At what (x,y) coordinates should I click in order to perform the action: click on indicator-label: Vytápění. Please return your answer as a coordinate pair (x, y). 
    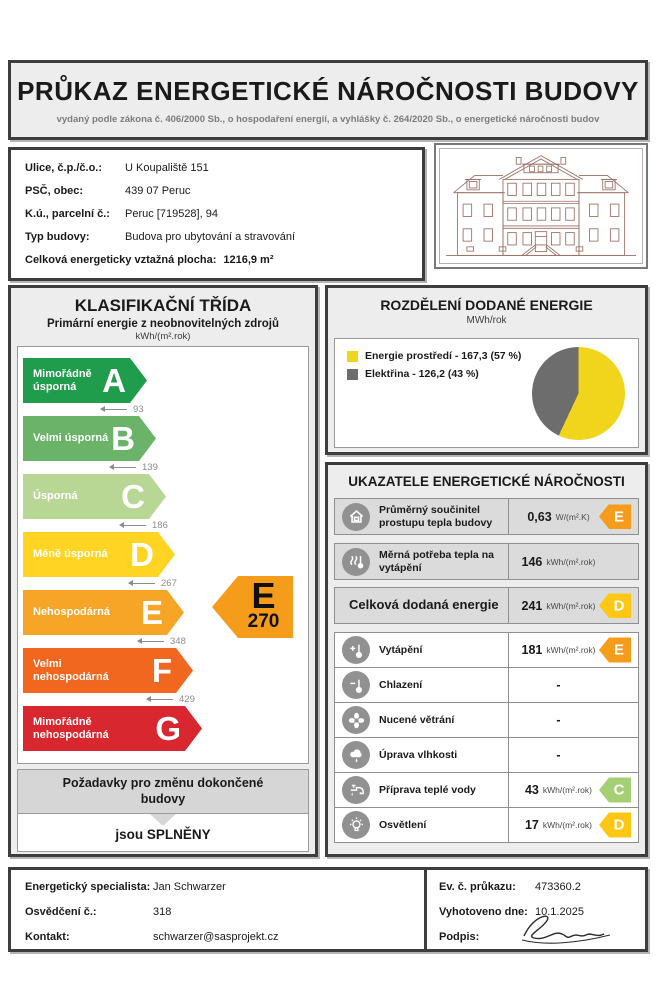
    Looking at the image, I should click on (401, 649).